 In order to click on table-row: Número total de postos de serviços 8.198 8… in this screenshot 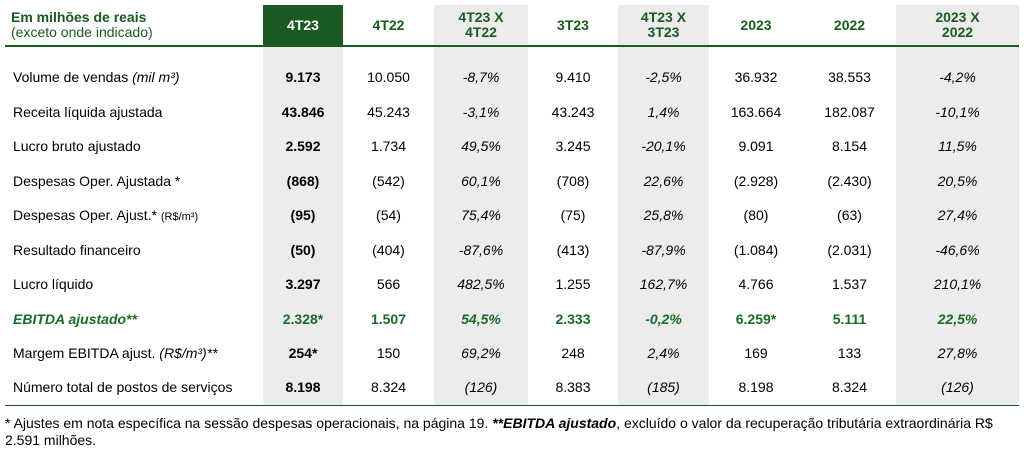, I will do `click(512, 388)`.